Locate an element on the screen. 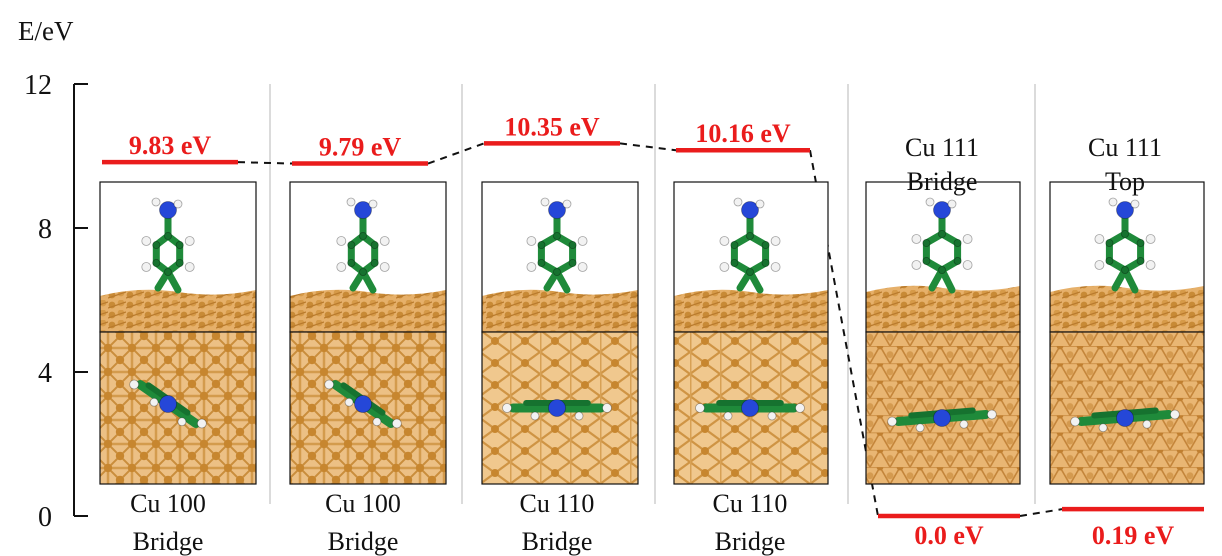  energy-value-label: 0.0 eV is located at coordinates (949, 535).